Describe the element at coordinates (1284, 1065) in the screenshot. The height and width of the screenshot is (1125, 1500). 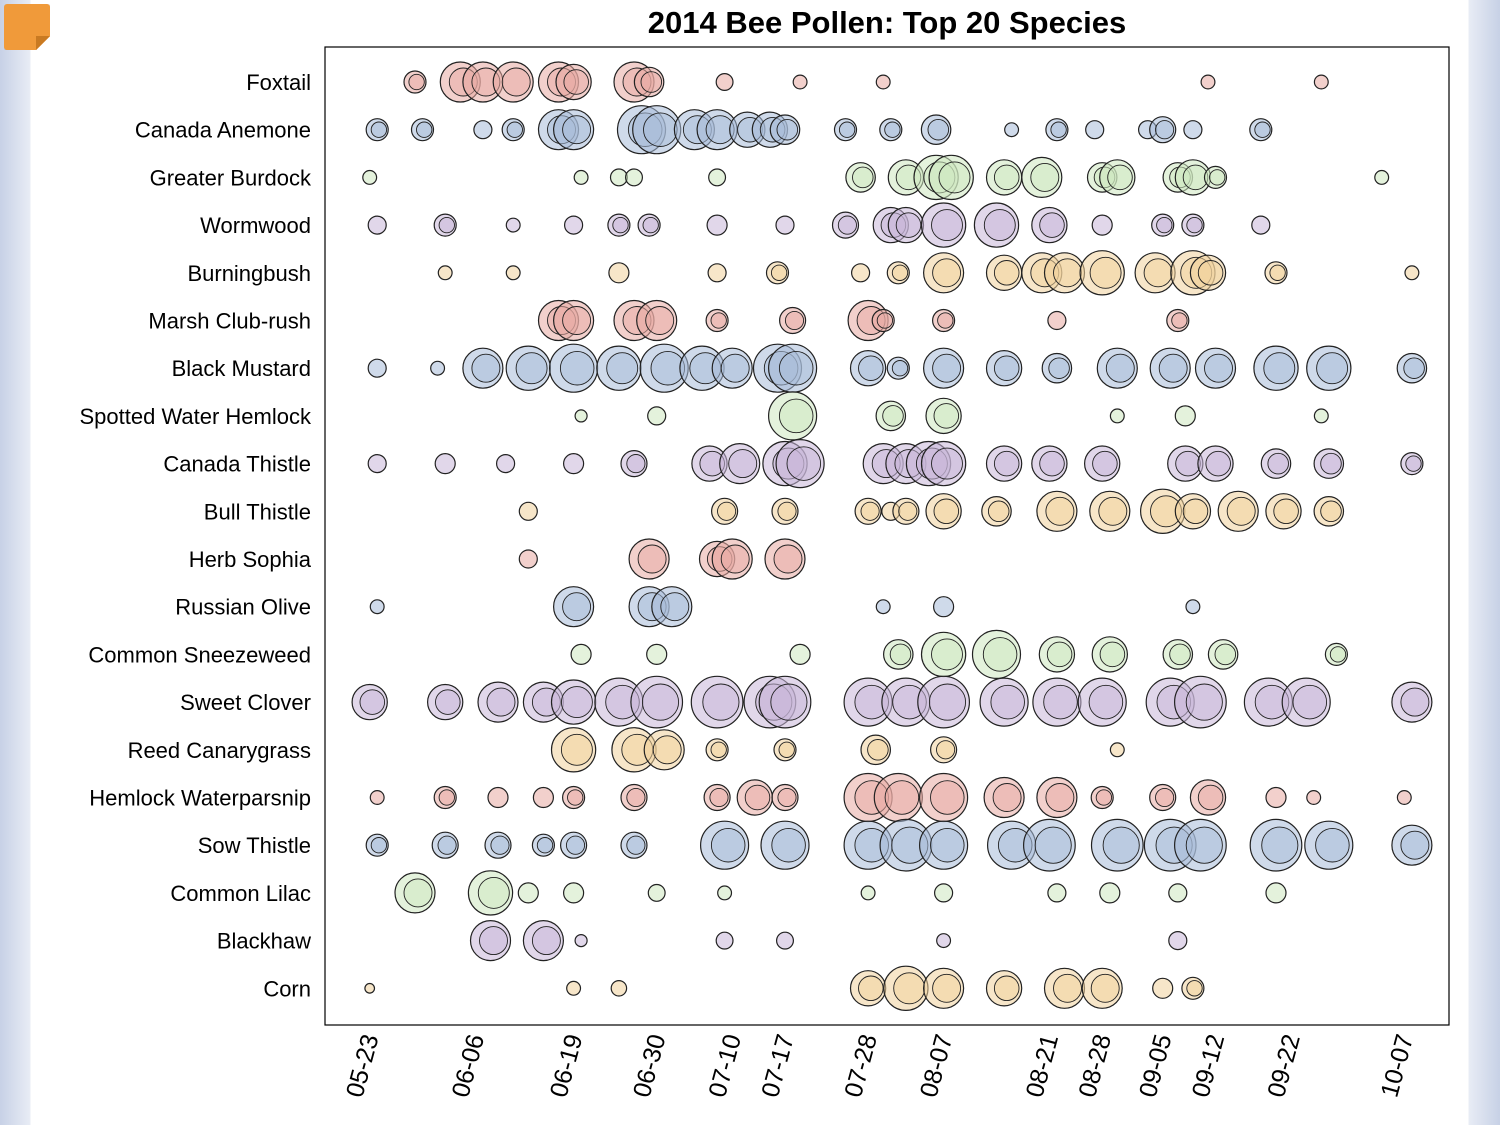
I see `x-tick-label-12: 09-22` at that location.